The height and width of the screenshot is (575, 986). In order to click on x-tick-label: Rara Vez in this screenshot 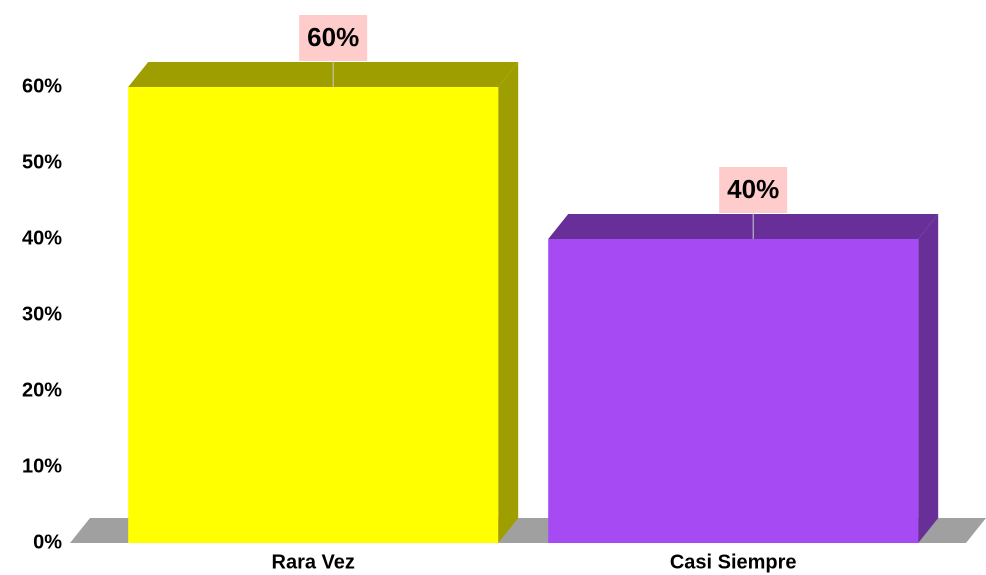, I will do `click(313, 562)`.